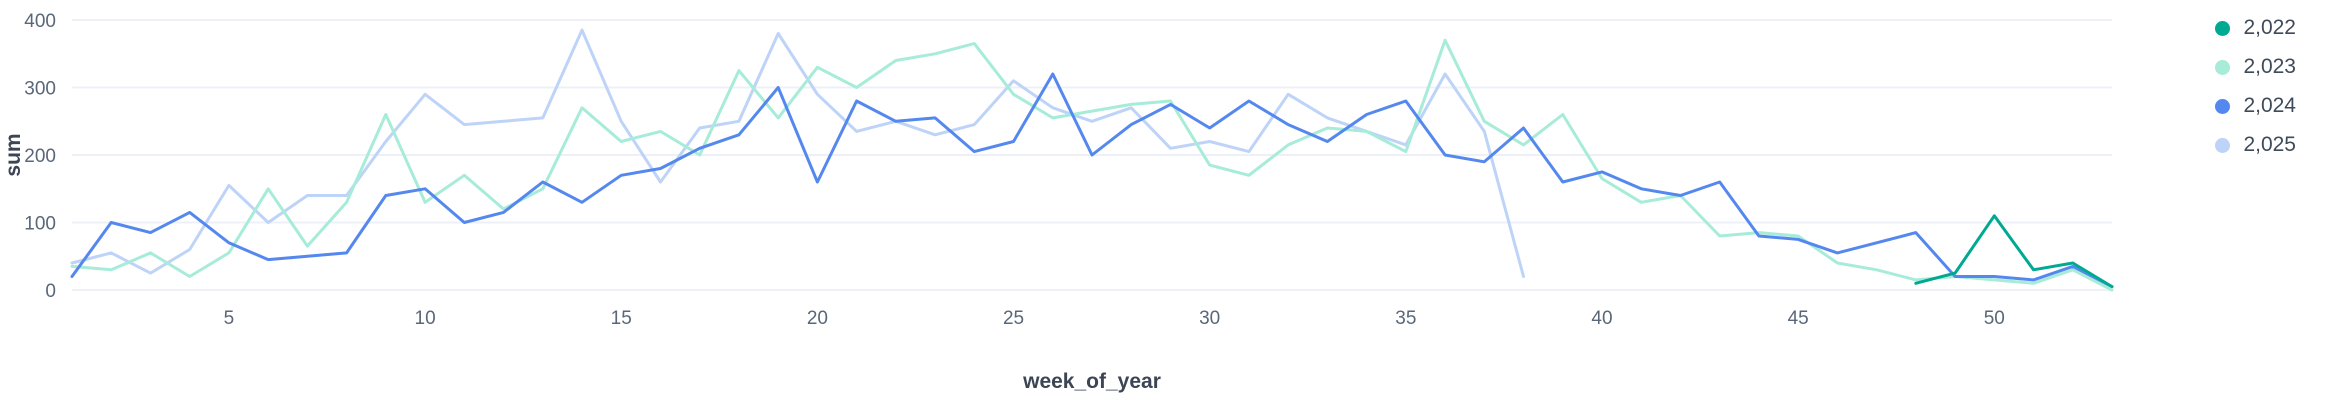  What do you see at coordinates (50, 291) in the screenshot?
I see `y-tick-label: 0` at bounding box center [50, 291].